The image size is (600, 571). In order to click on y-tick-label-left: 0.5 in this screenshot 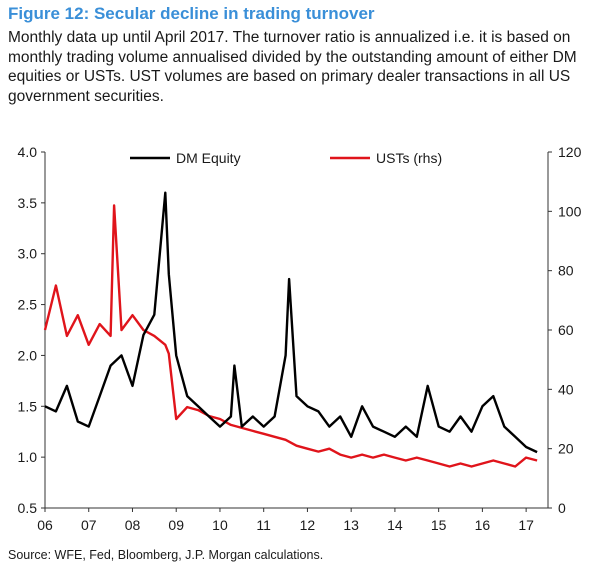, I will do `click(28, 508)`.